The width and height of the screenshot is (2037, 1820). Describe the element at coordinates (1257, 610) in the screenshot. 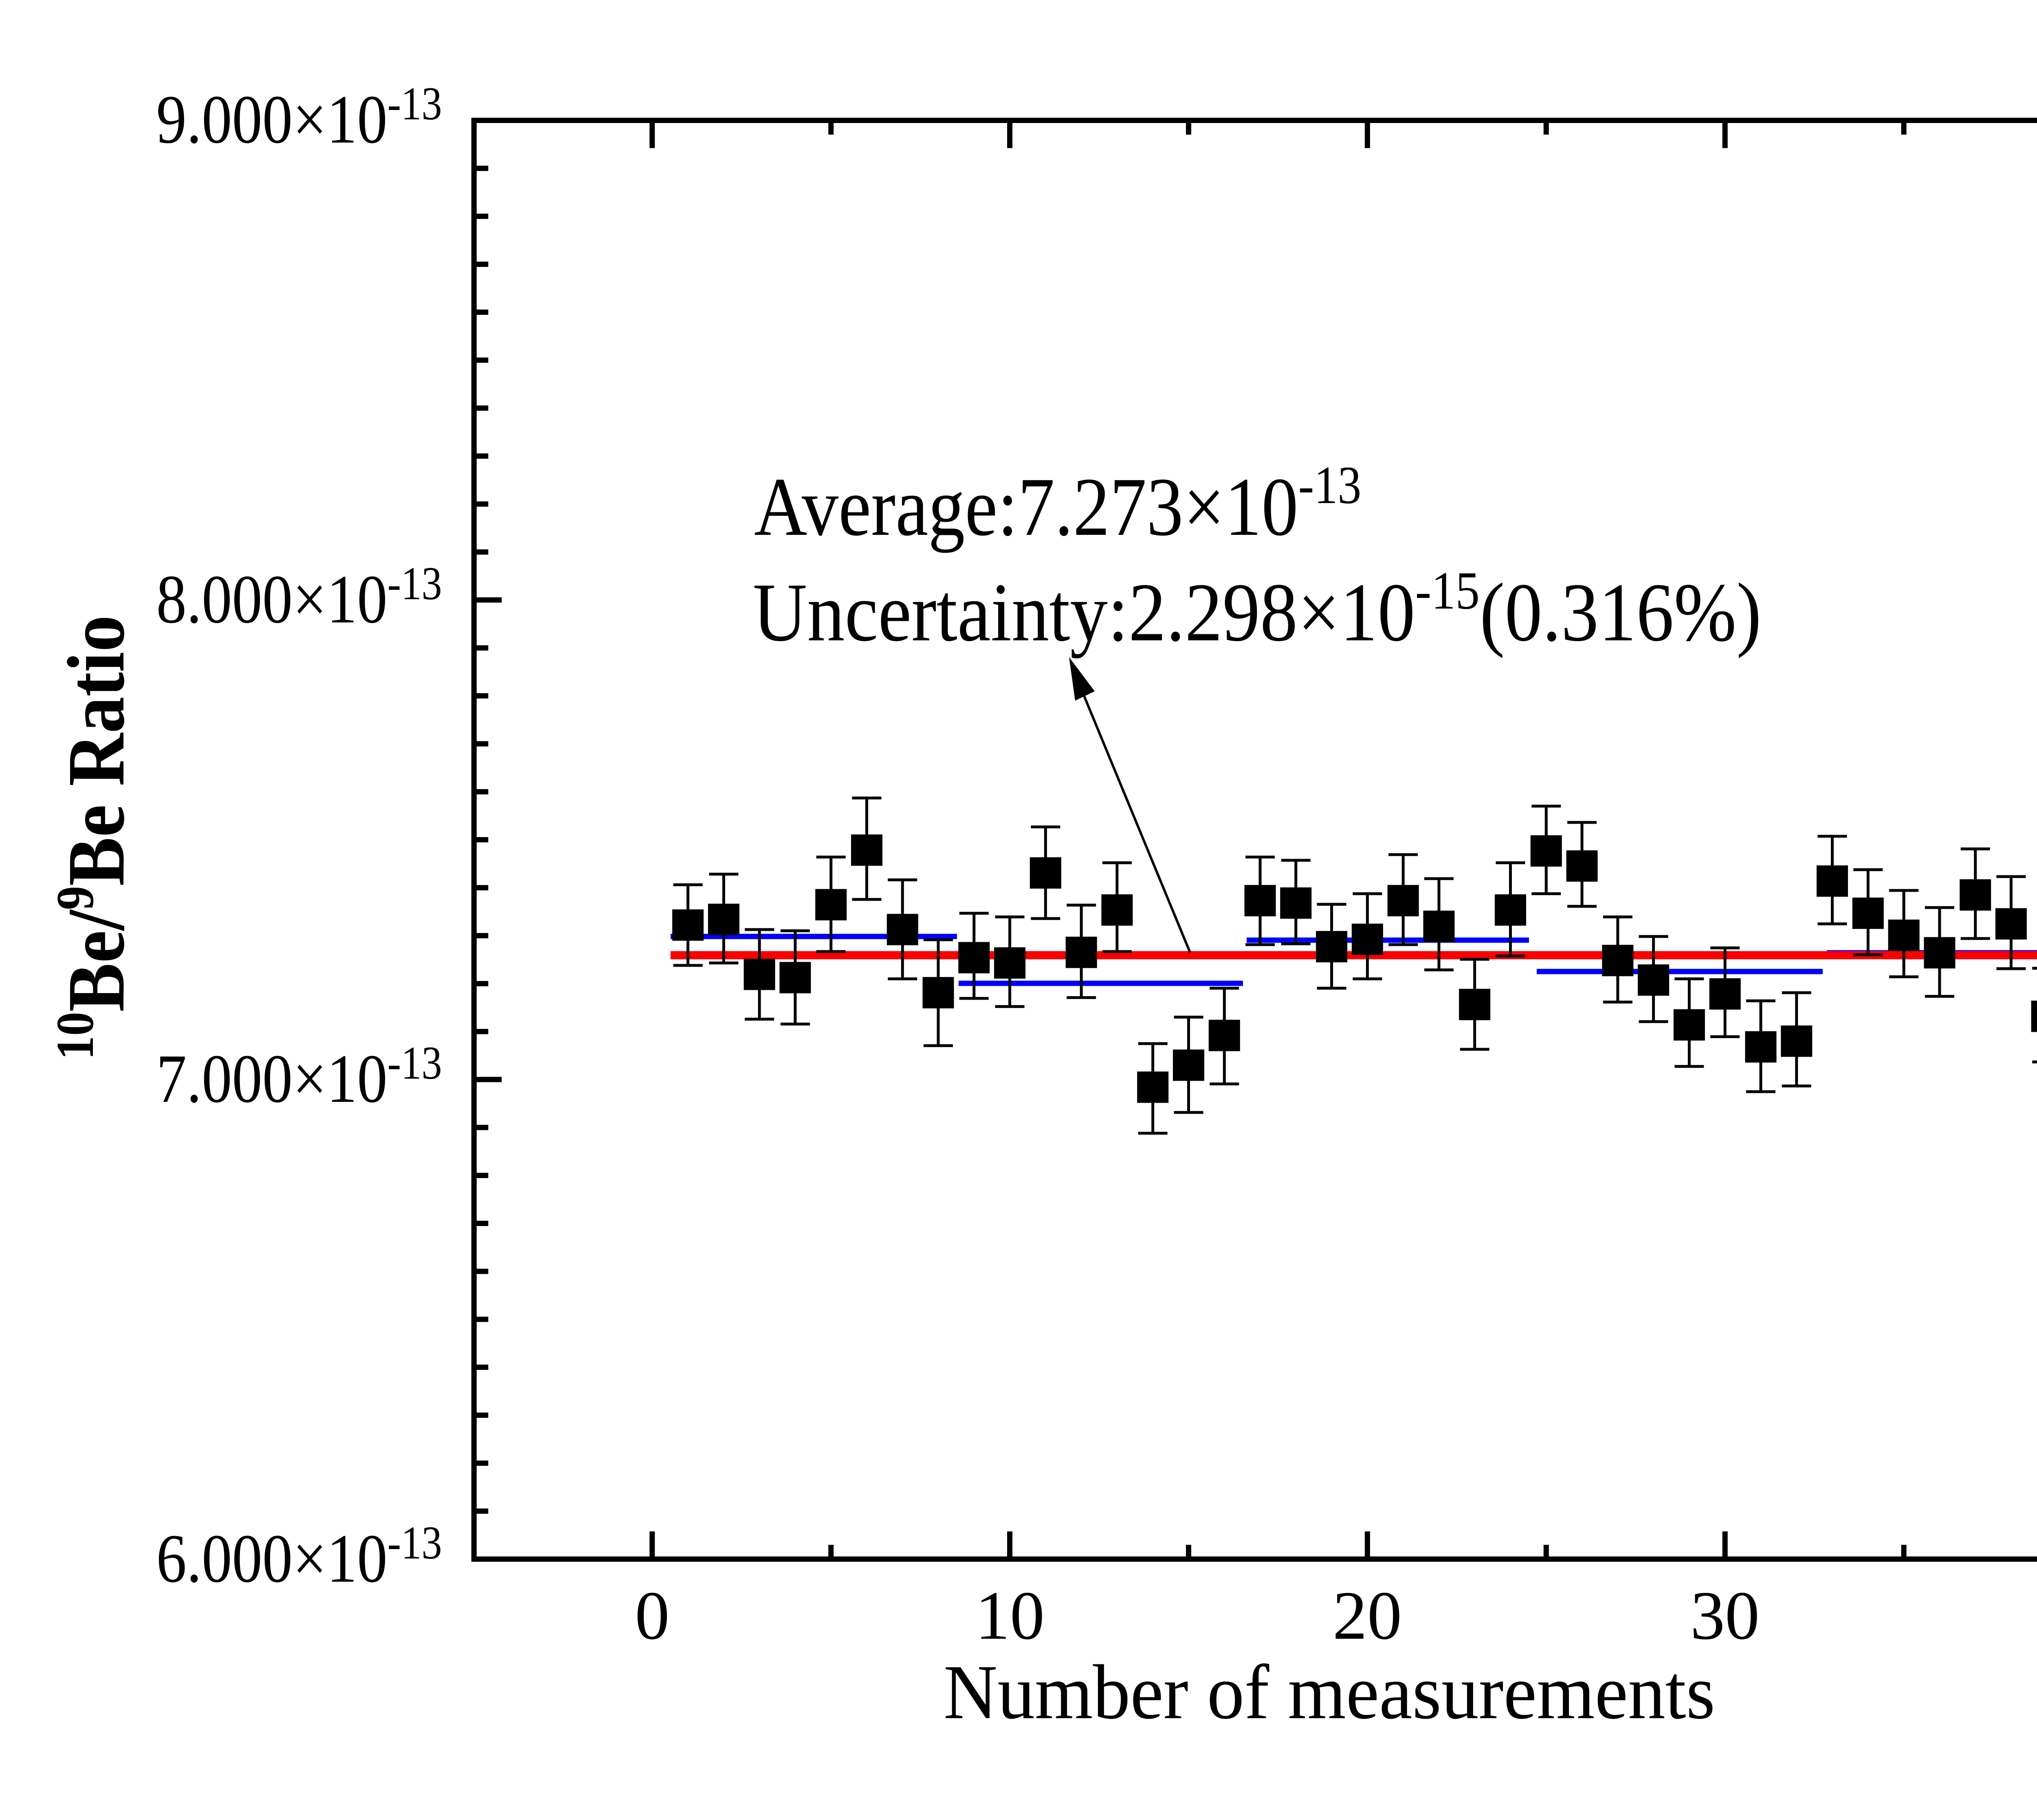

I see `svg-text:Uncertainty:2.298×10-15(0.316%: Uncertainty:2.298×10-15(0.316%)` at that location.